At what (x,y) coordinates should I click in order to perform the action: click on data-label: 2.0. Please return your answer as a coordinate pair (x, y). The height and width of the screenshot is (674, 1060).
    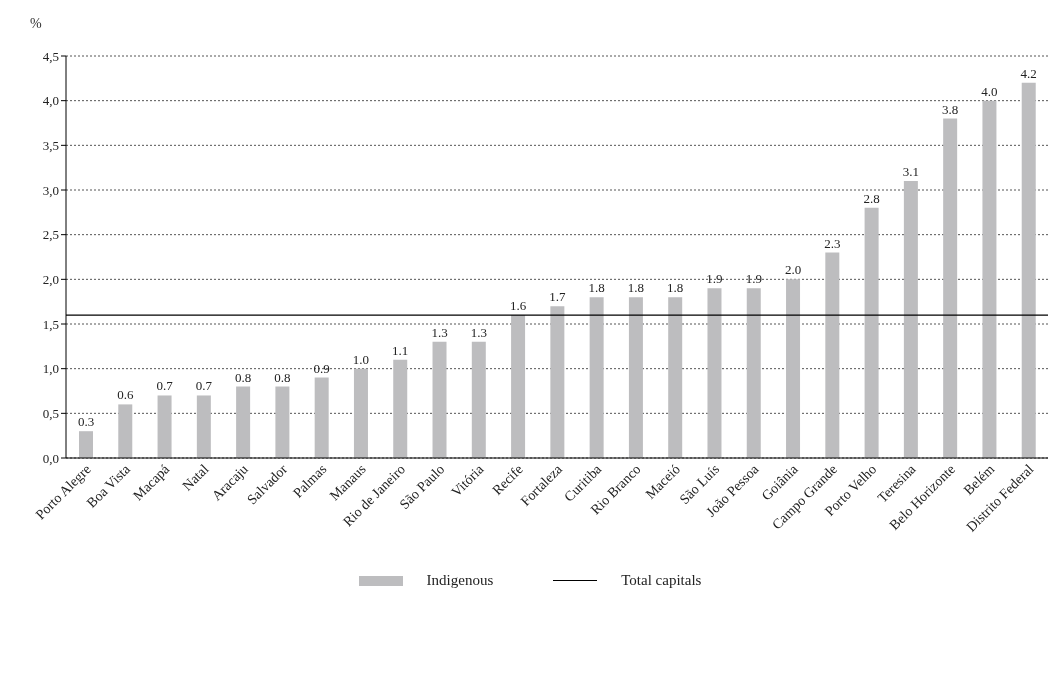
    Looking at the image, I should click on (793, 270).